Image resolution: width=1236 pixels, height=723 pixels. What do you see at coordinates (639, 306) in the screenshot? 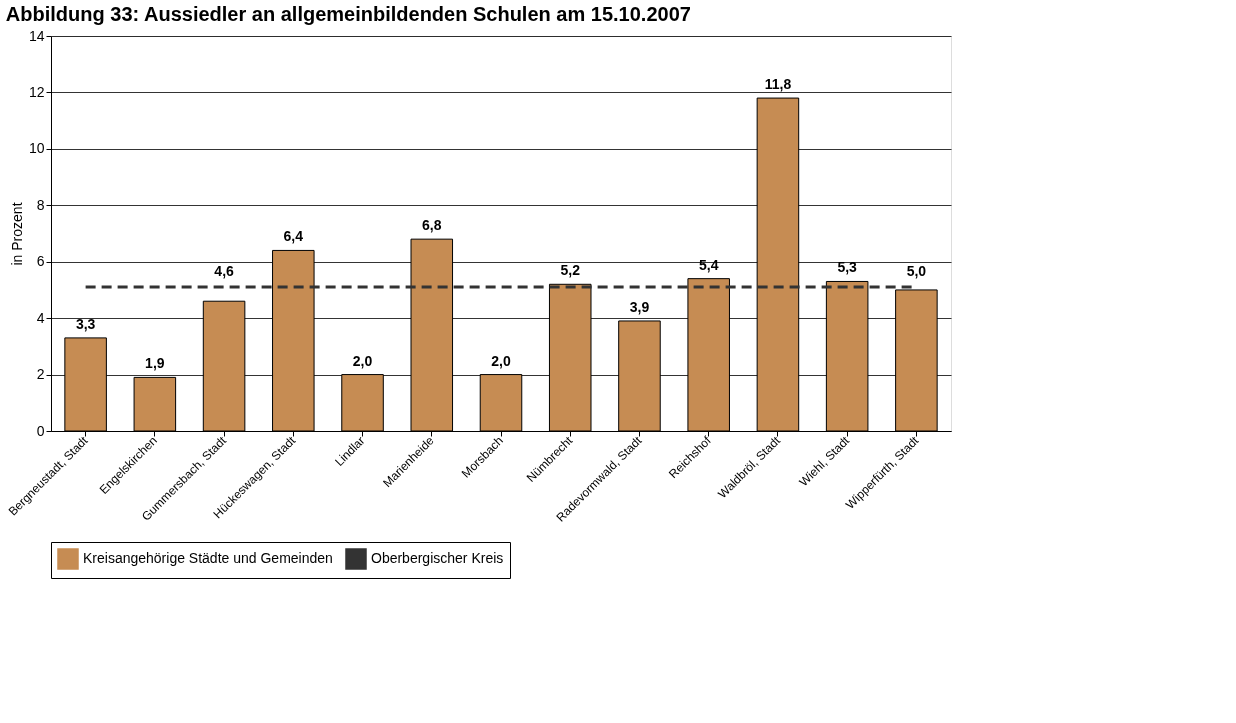
I see `data-label: 3,9` at bounding box center [639, 306].